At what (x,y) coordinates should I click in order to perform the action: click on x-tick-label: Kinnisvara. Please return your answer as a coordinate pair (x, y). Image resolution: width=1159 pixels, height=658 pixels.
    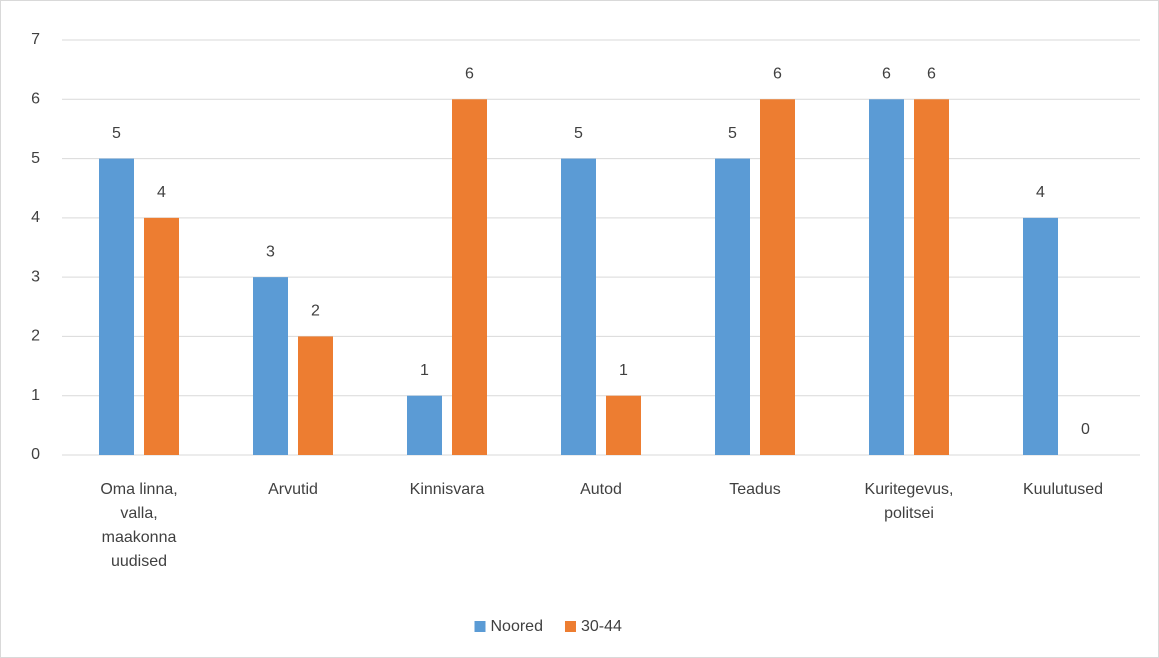
    Looking at the image, I should click on (447, 489).